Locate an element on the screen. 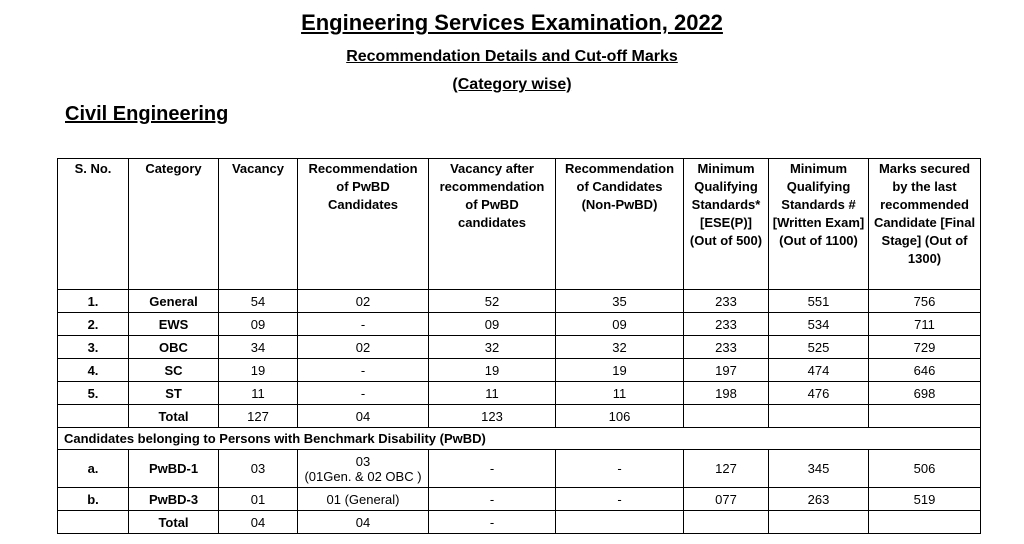 The height and width of the screenshot is (544, 1024). table-row: 4. SC 19-19 19 197 474 646 is located at coordinates (519, 370).